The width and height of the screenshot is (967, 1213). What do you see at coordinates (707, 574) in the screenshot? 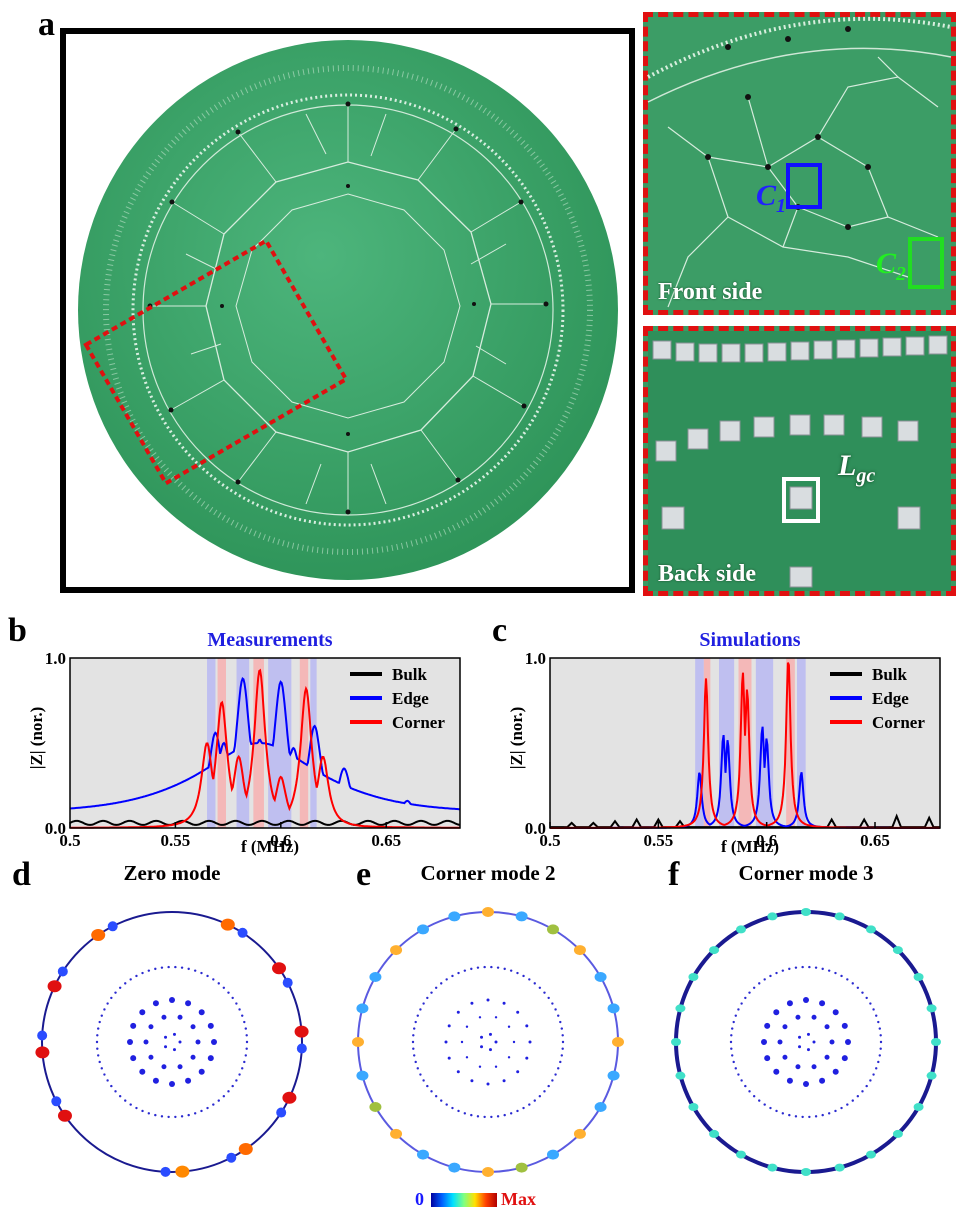
I see `back-side-caption: Back side` at bounding box center [707, 574].